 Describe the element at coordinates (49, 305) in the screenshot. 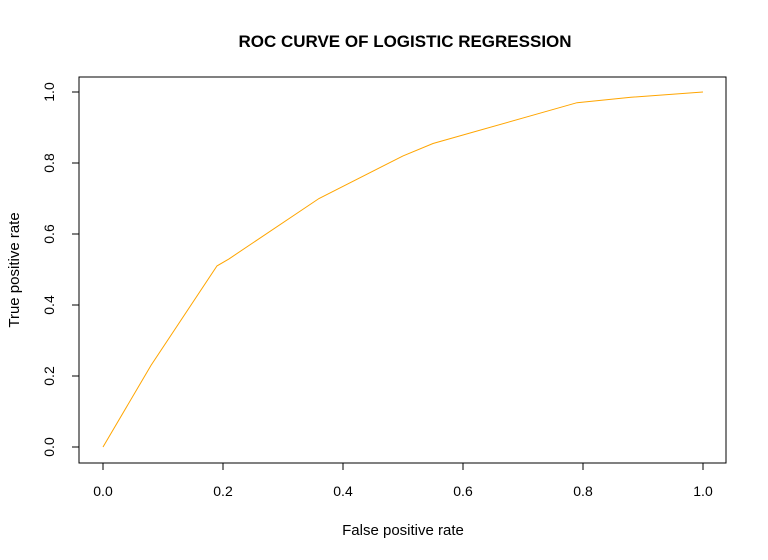

I see `y-tick-label: 0.4` at that location.